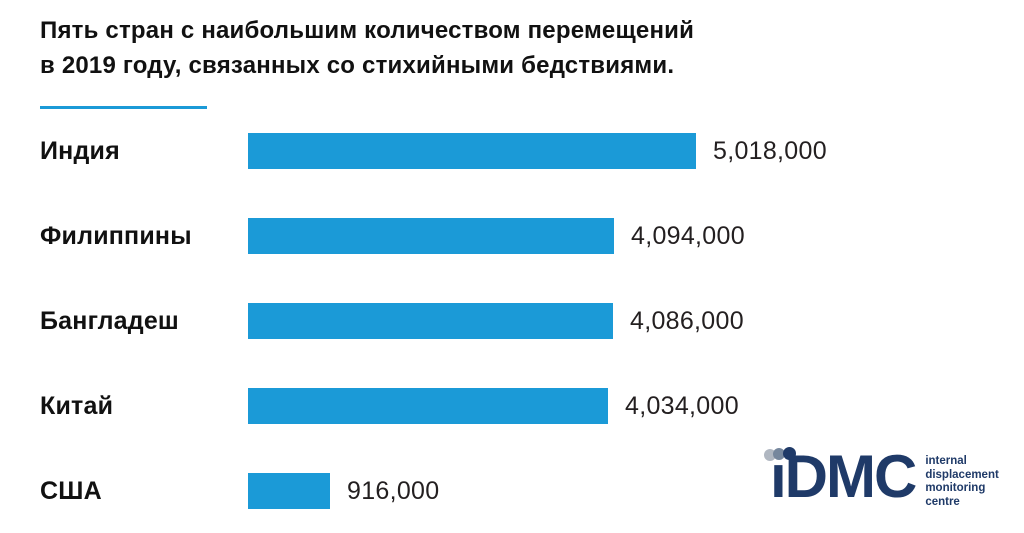 The image size is (1024, 533). Describe the element at coordinates (942, 501) in the screenshot. I see `idmc-tagline-line4: centre` at that location.